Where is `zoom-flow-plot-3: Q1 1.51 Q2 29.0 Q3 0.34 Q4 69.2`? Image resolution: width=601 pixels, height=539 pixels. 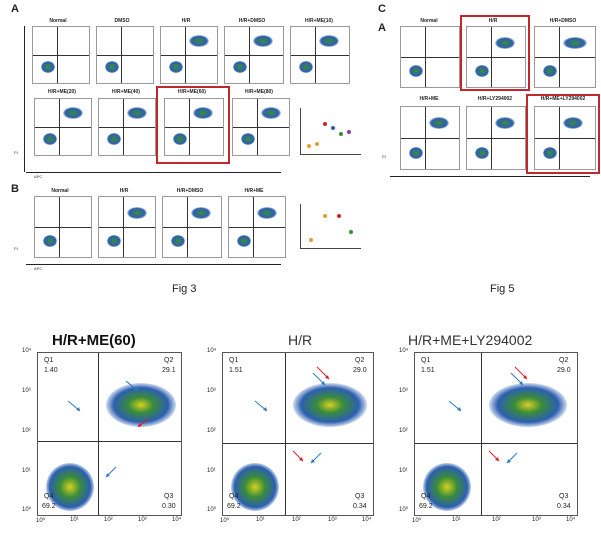 zoom-flow-plot-3: Q1 1.51 Q2 29.0 Q3 0.34 Q4 69.2 is located at coordinates (496, 434).